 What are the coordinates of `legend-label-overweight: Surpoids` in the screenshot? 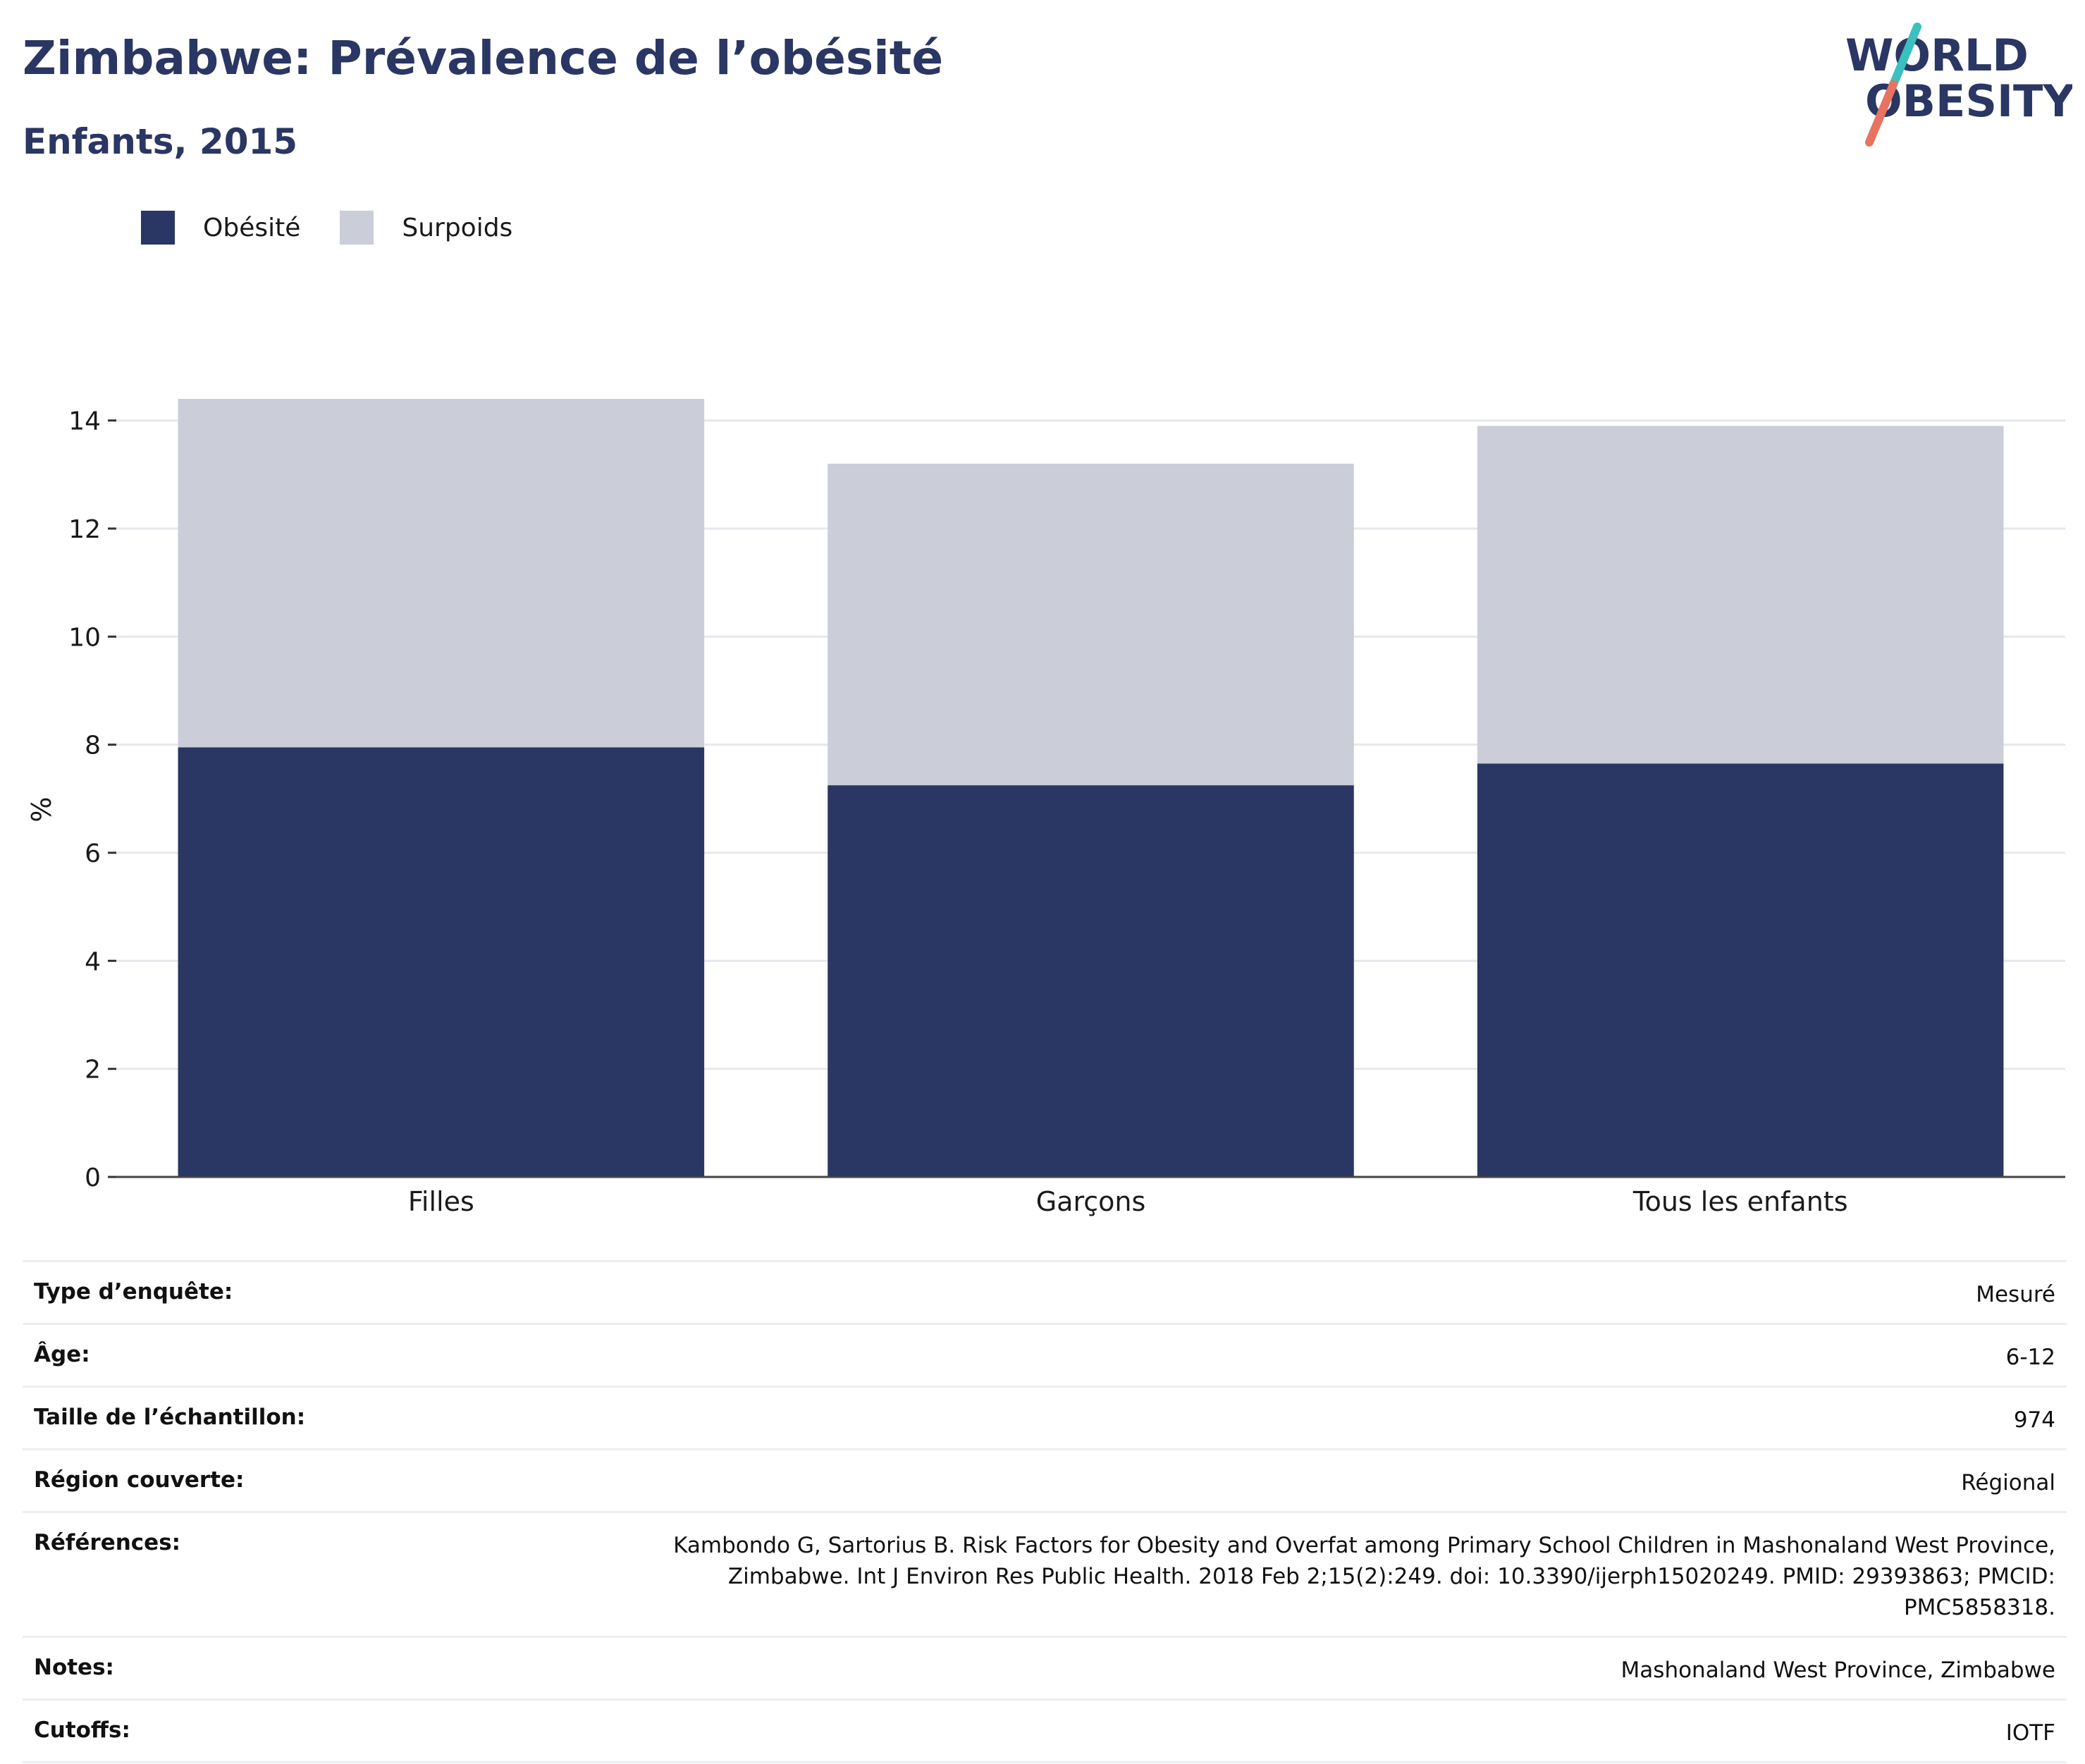 It's located at (458, 227).